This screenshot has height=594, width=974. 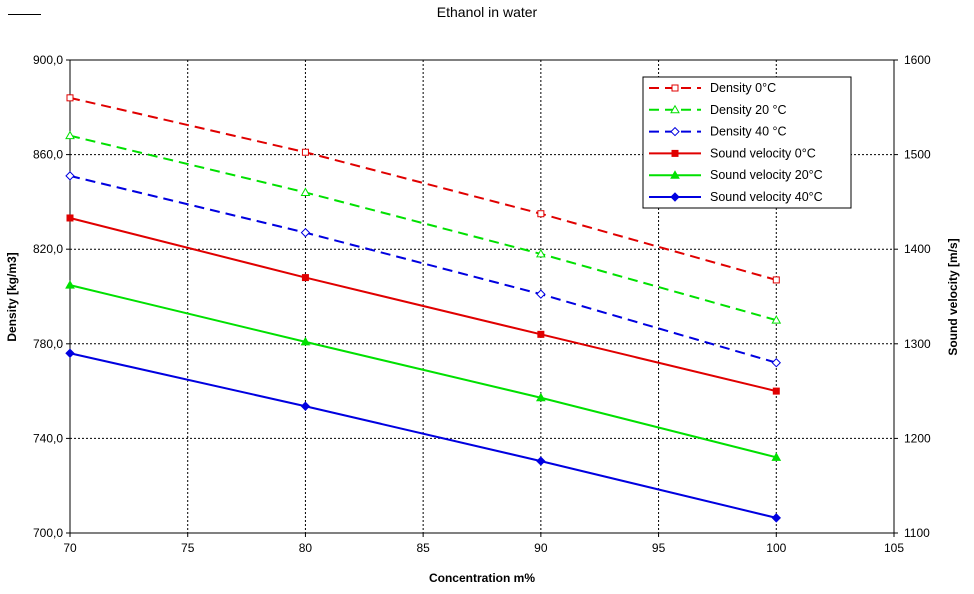 I want to click on y2-tick-label: 1600, so click(x=917, y=60).